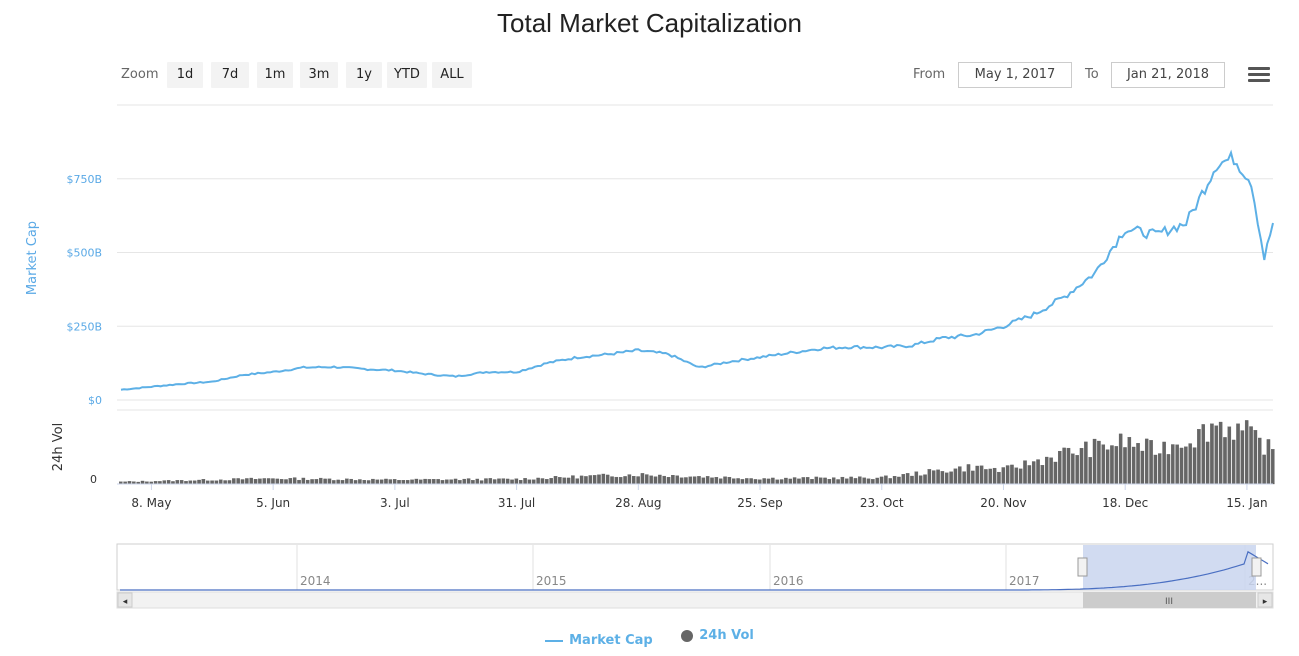 The image size is (1299, 656). I want to click on zoom-1y-button: 1y, so click(364, 75).